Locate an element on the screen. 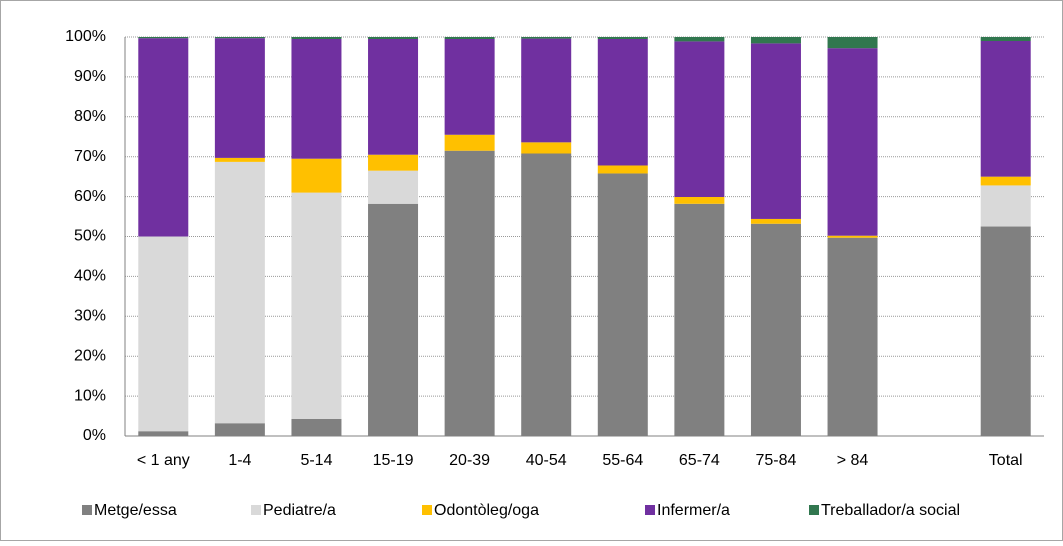 This screenshot has height=546, width=1063. x-tick-label: 75-84 is located at coordinates (775, 460).